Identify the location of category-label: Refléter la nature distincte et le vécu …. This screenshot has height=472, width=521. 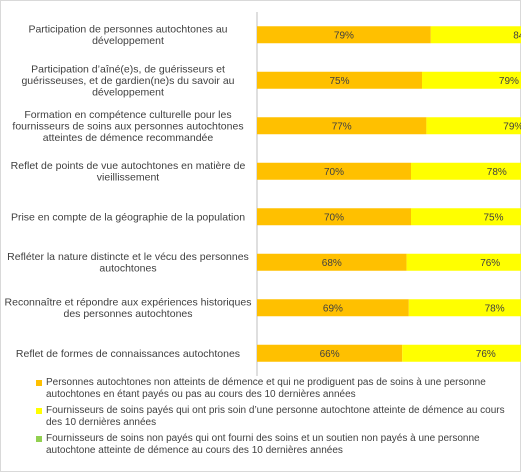
(128, 263).